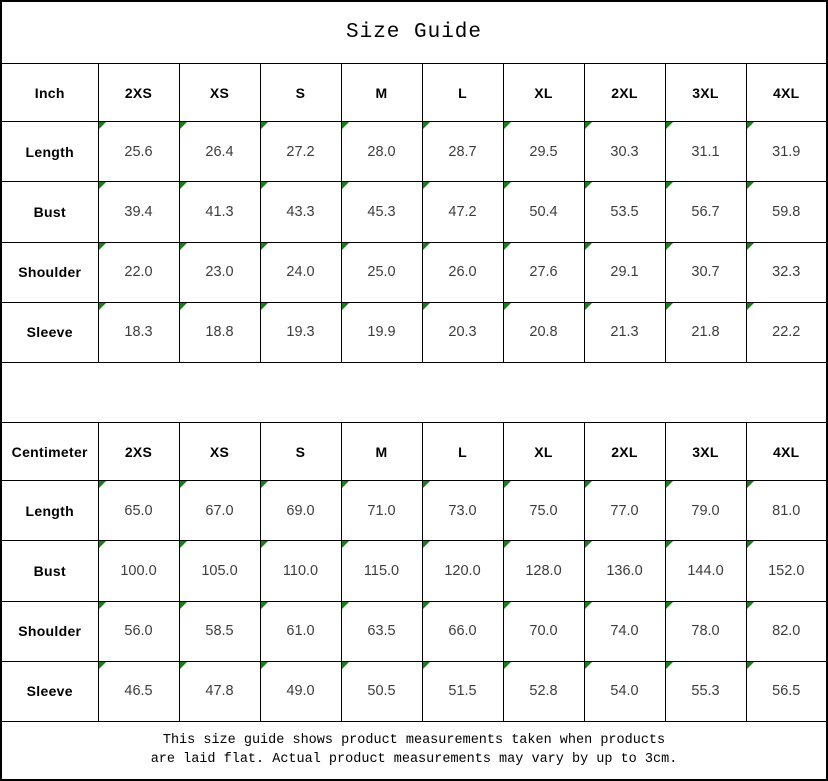 Image resolution: width=828 pixels, height=781 pixels. What do you see at coordinates (543, 152) in the screenshot?
I see `value-cell: 29.5` at bounding box center [543, 152].